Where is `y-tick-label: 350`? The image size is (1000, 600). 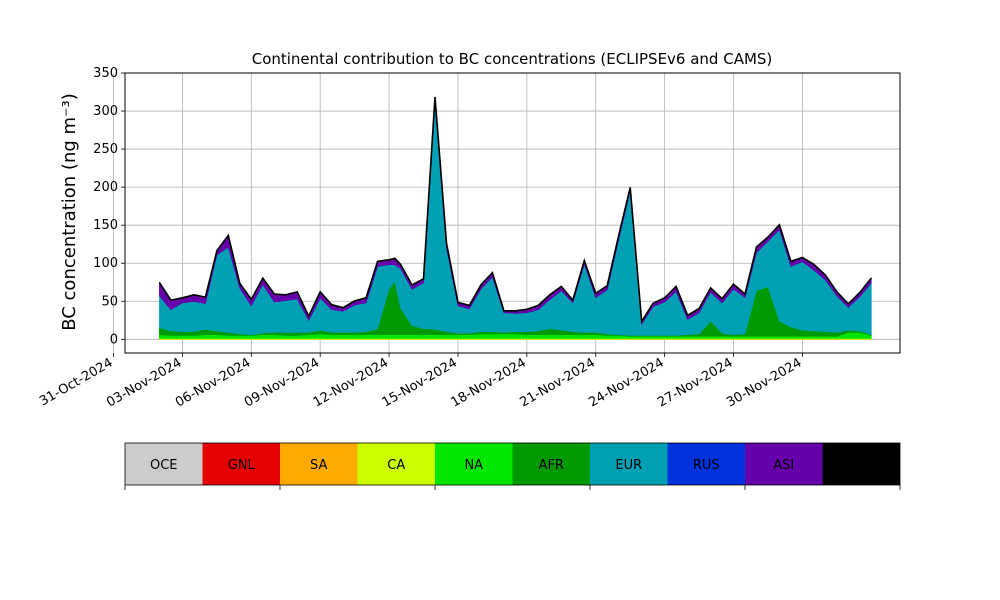
y-tick-label: 350 is located at coordinates (105, 73).